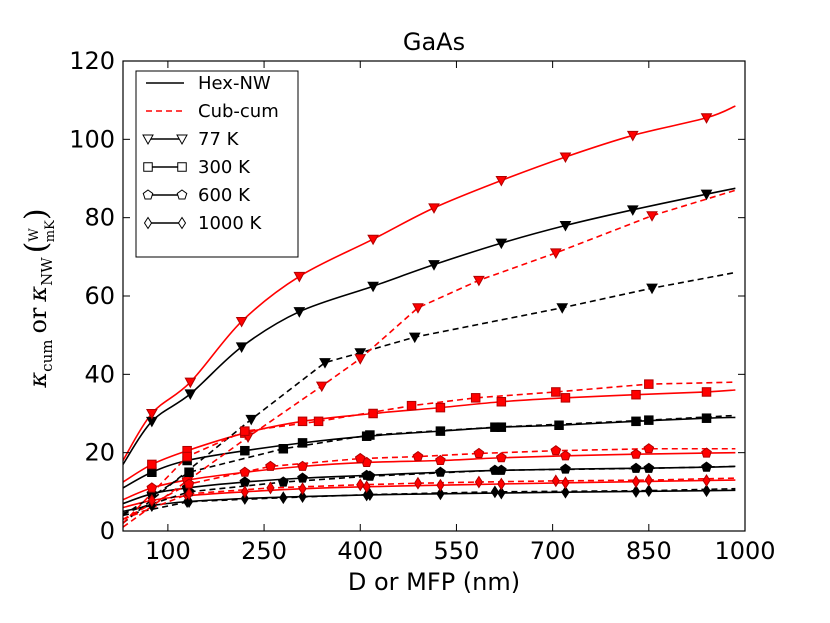  Describe the element at coordinates (38, 294) in the screenshot. I see `y-label-kappa-2: κ` at that location.